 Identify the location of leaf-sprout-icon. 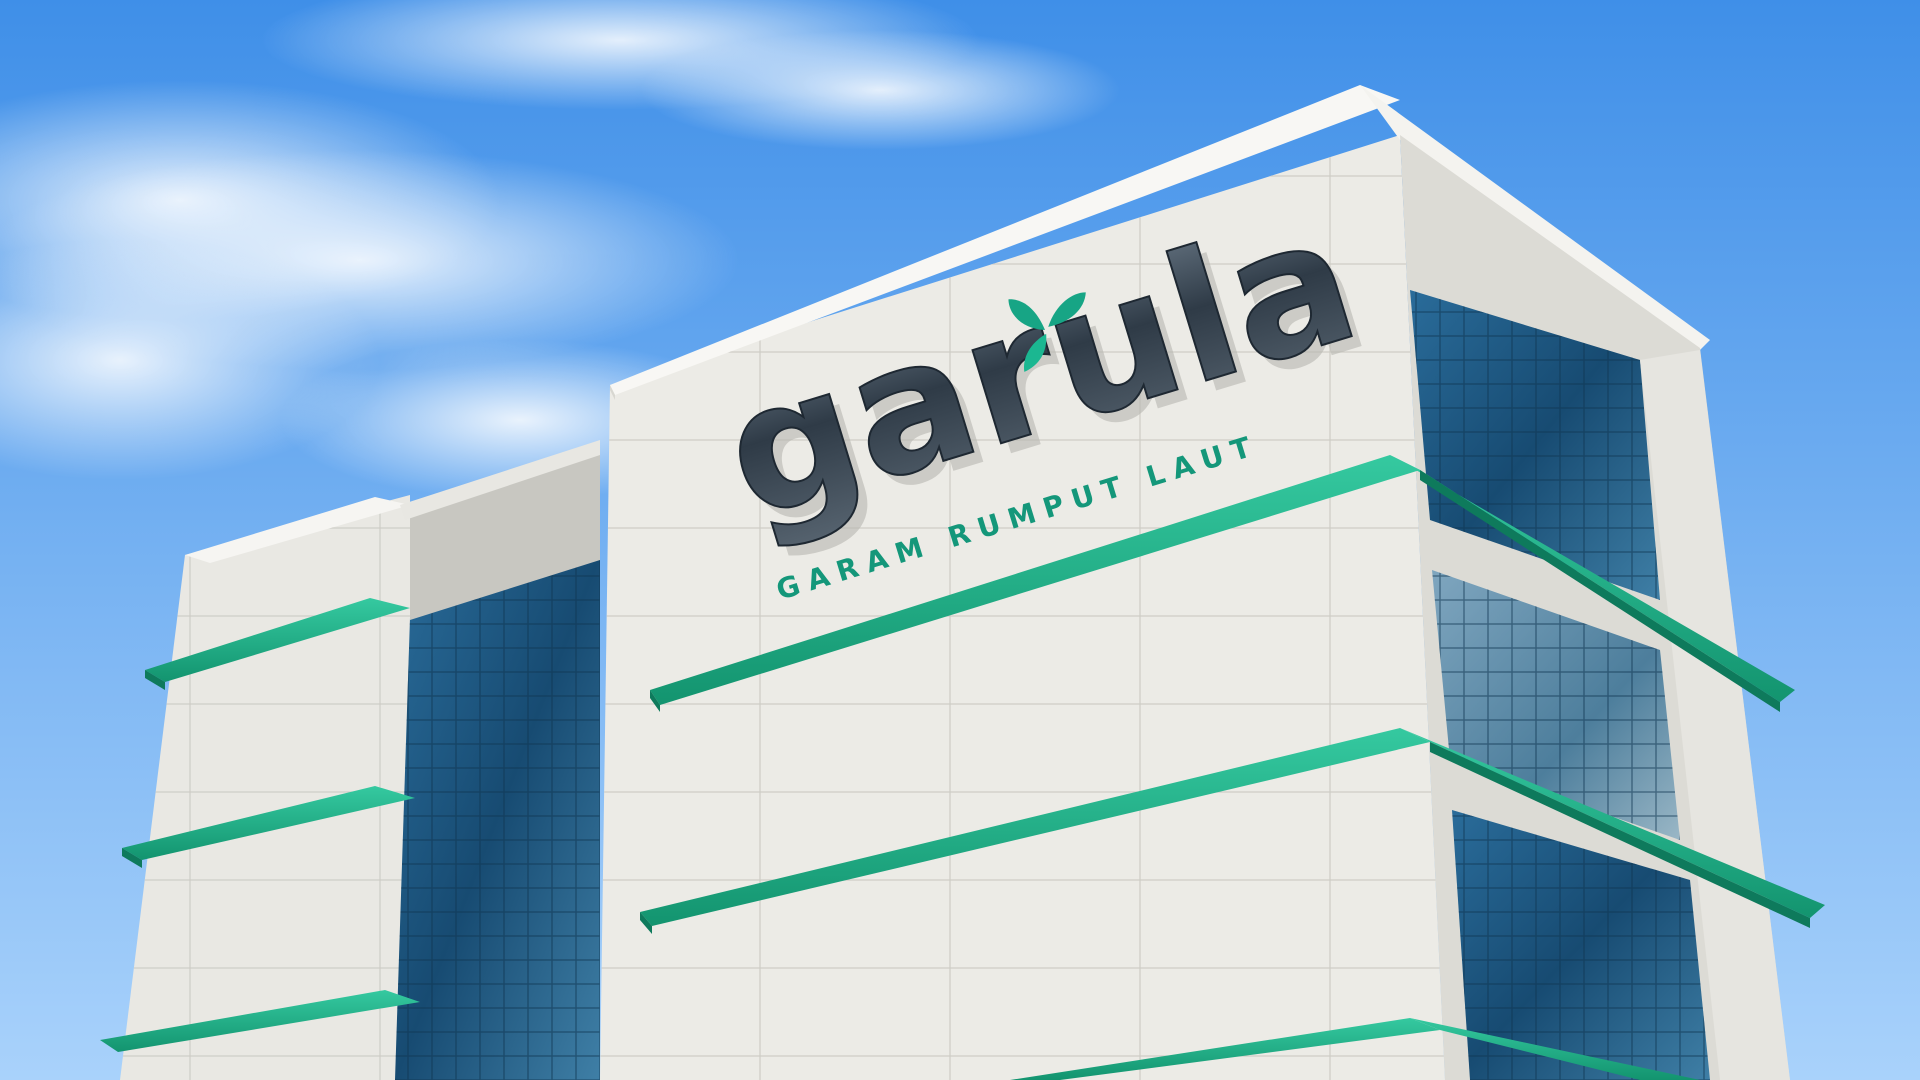
(1047, 332).